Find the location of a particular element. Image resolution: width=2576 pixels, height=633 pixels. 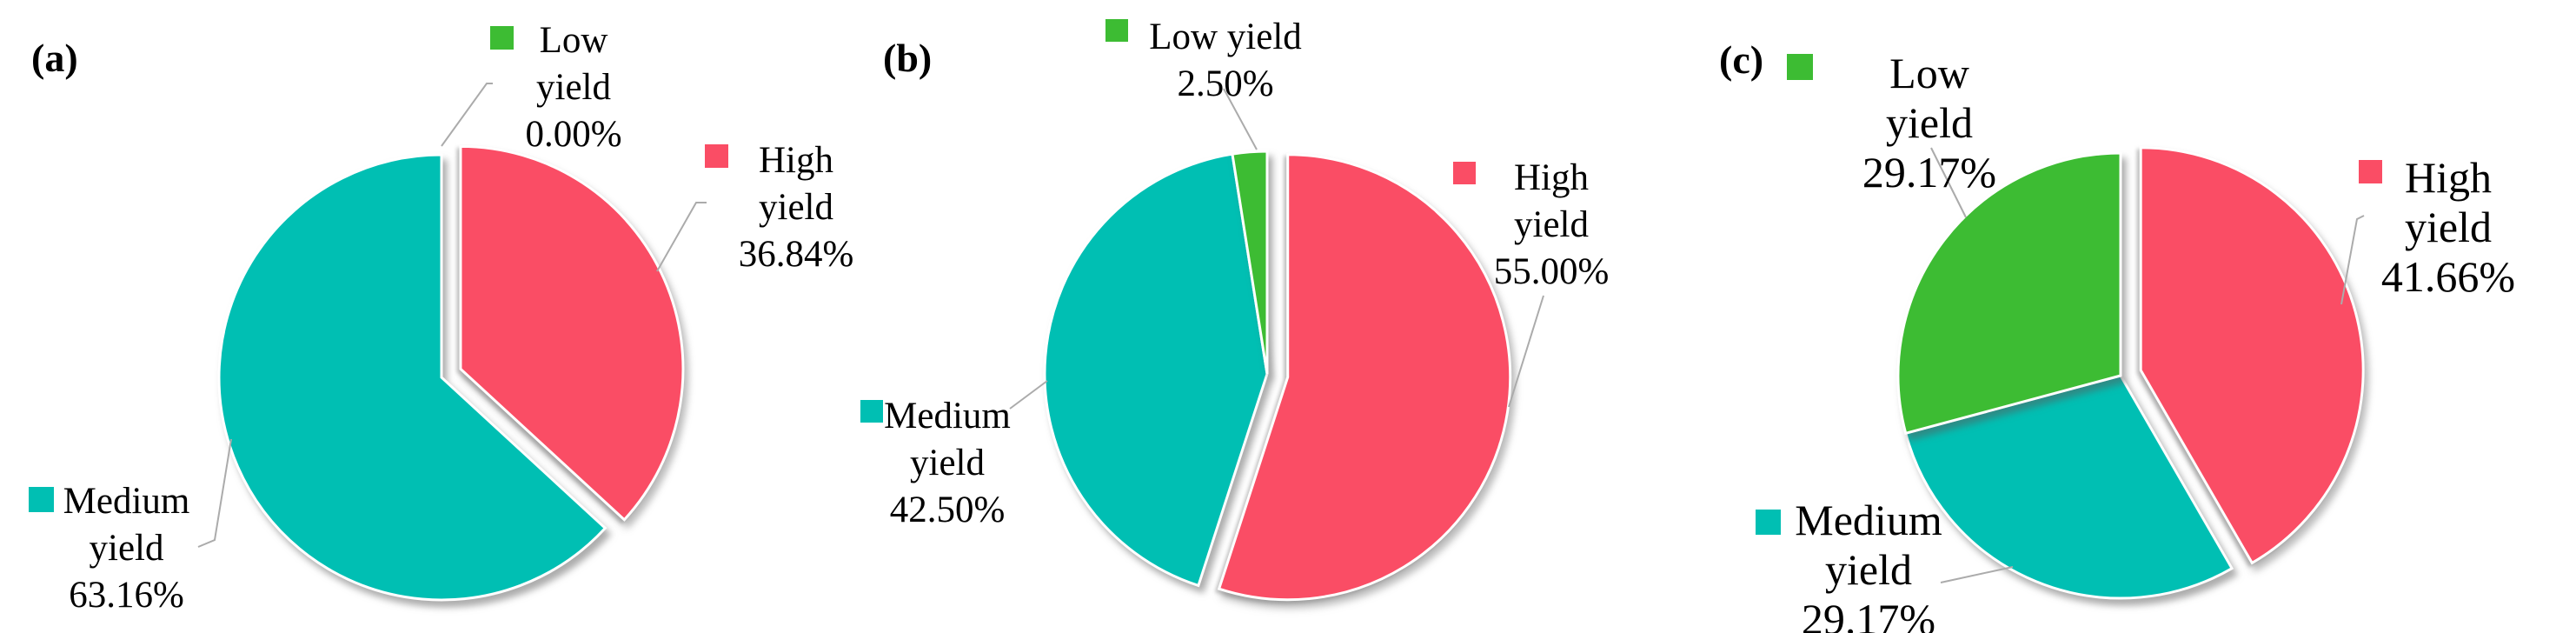

legend-label-line: Low is located at coordinates (573, 40).